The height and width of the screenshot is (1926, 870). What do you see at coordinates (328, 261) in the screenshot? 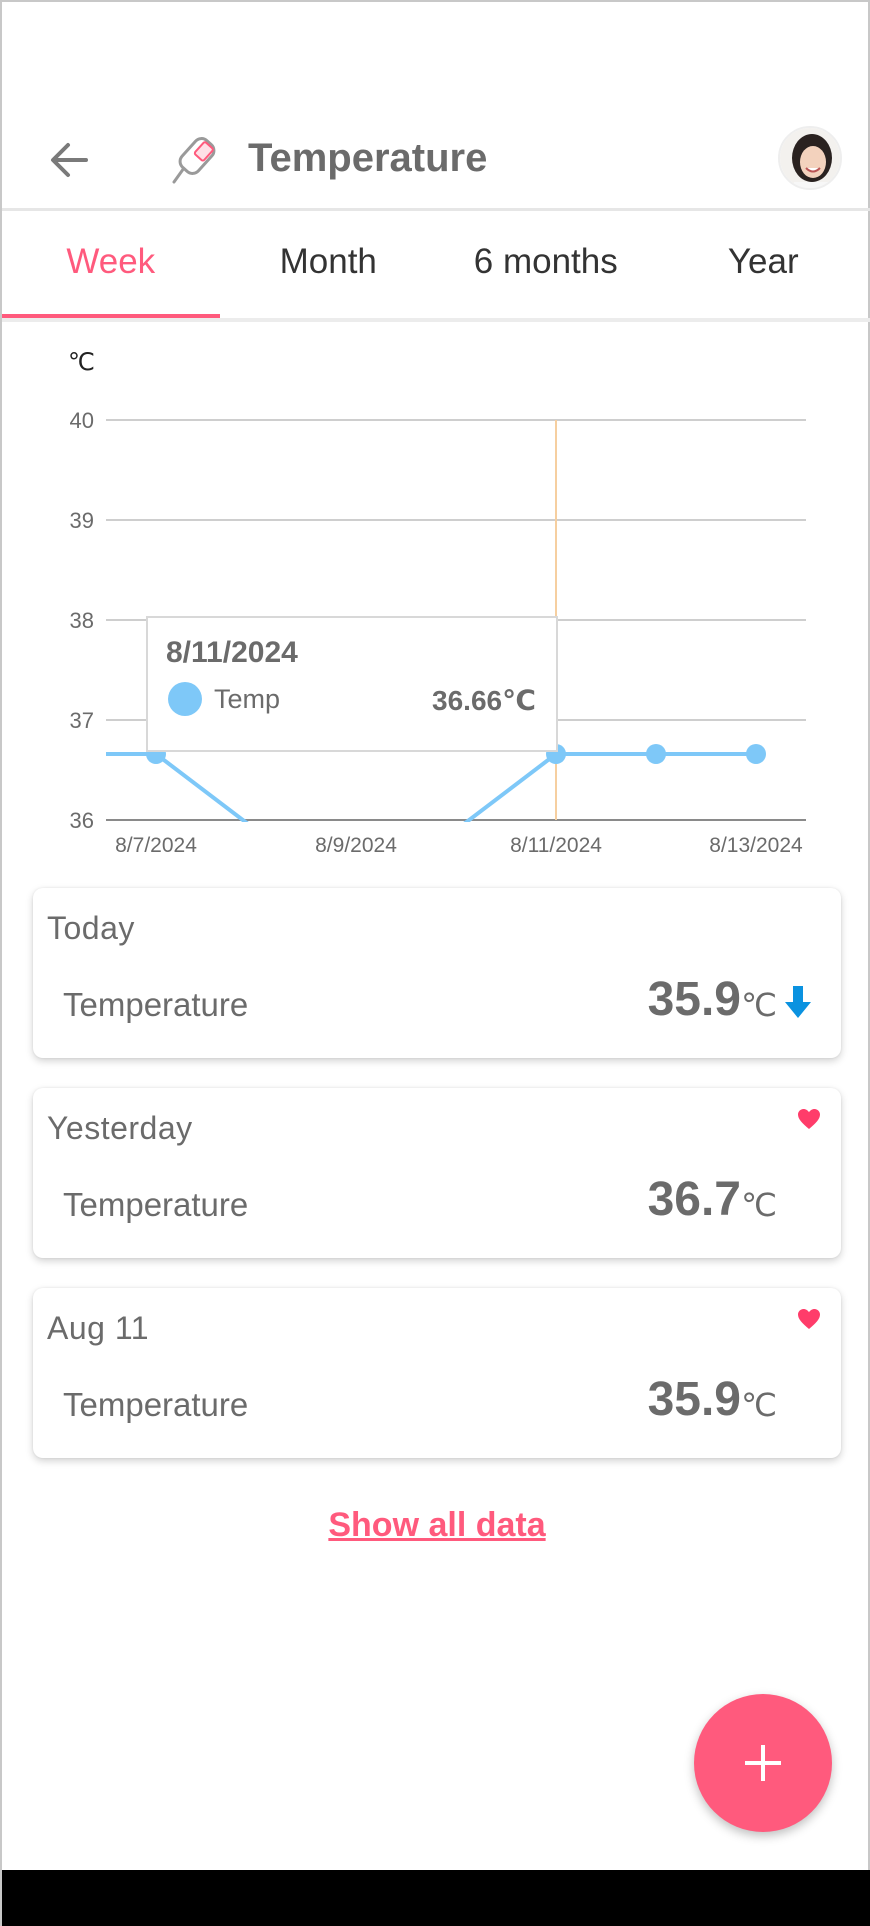
I see `tab-month: Month` at bounding box center [328, 261].